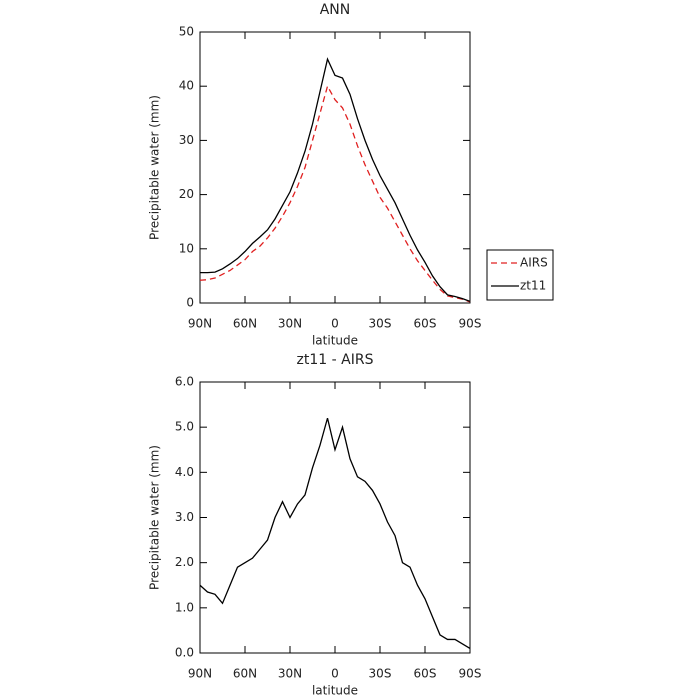 The height and width of the screenshot is (700, 700). What do you see at coordinates (186, 32) in the screenshot?
I see `y-tick-label: 50` at bounding box center [186, 32].